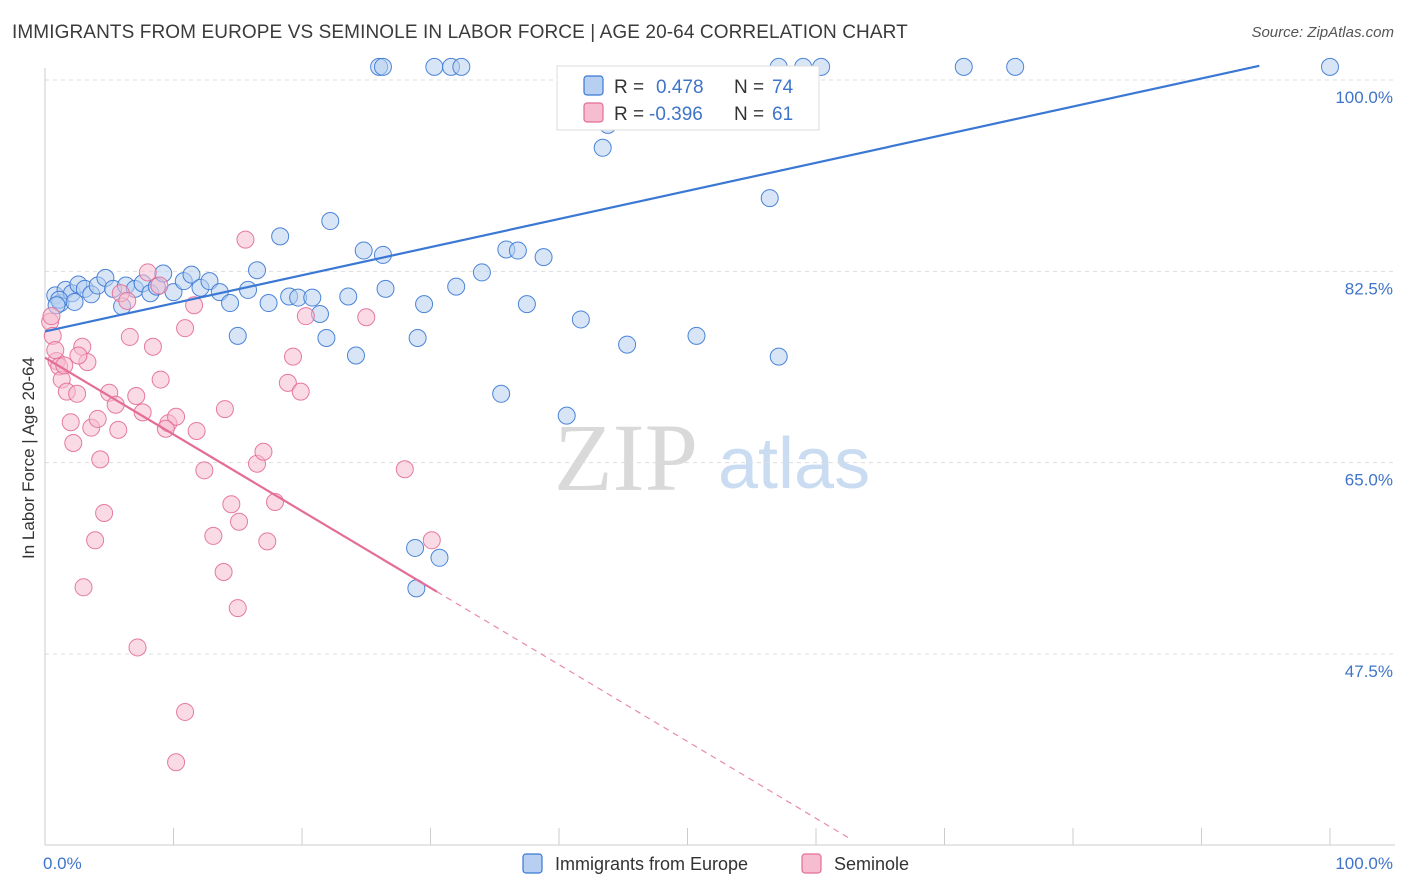 This screenshot has height=892, width=1406. Describe the element at coordinates (794, 464) in the screenshot. I see `watermark-atlas: atlas` at that location.